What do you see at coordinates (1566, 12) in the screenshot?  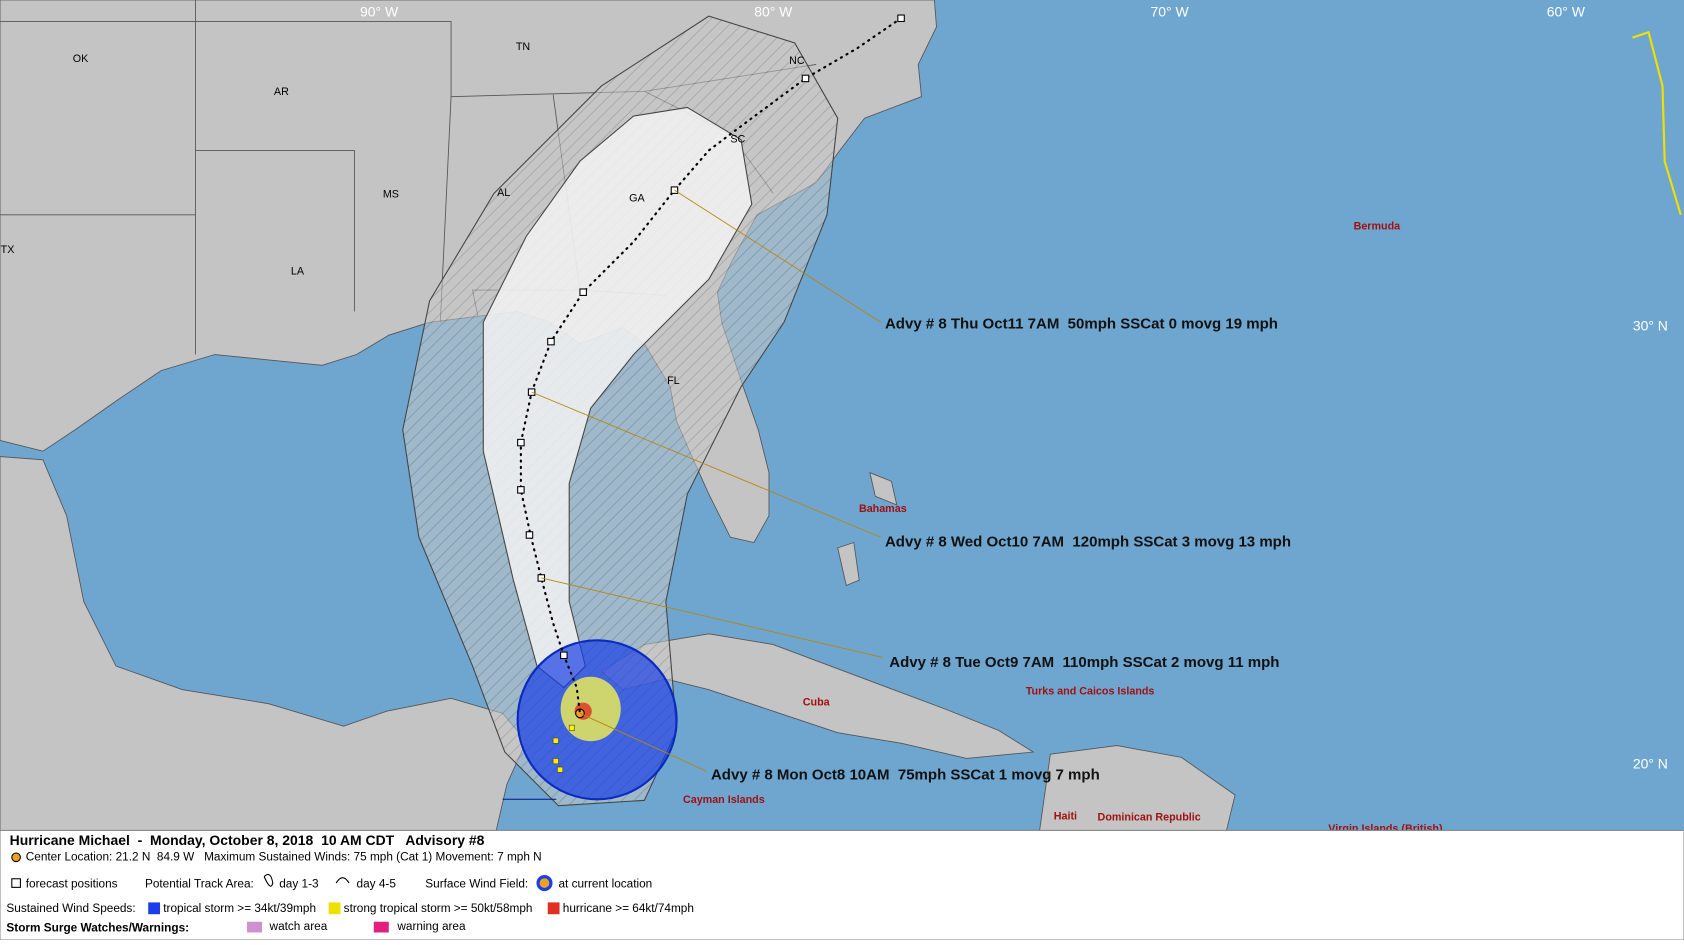 I see `grid-label: 60° W` at bounding box center [1566, 12].